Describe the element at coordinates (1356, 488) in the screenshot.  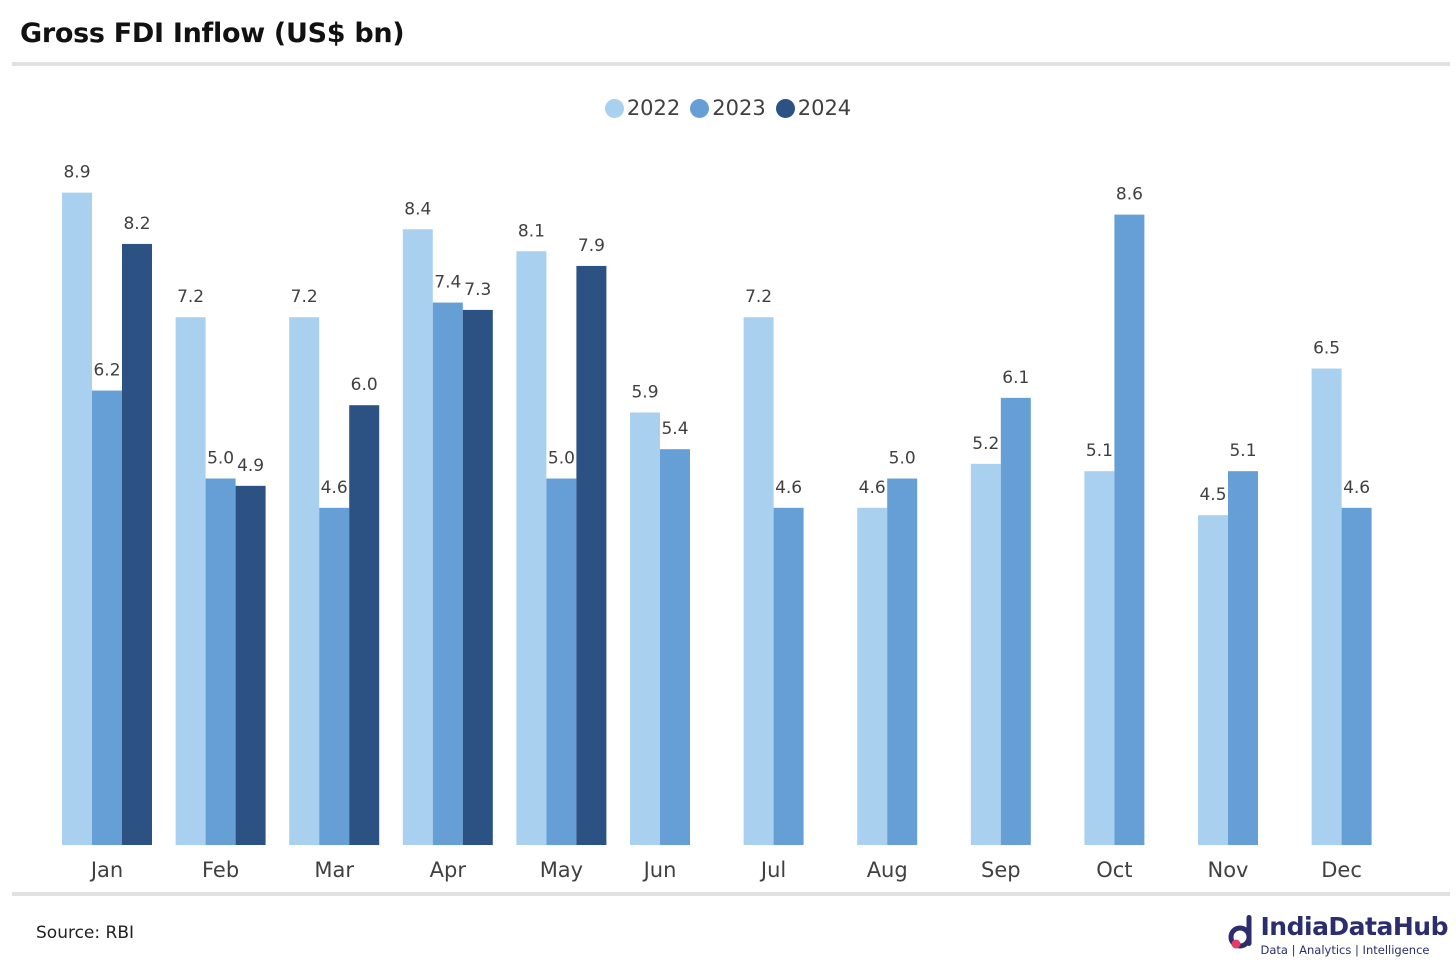
I see `data-label-dec-2023: 4.6` at that location.